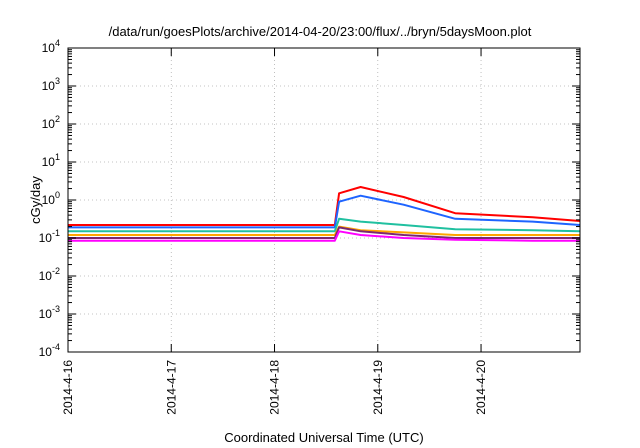 The height and width of the screenshot is (448, 640). What do you see at coordinates (51, 122) in the screenshot?
I see `y-tick-label: 10²` at bounding box center [51, 122].